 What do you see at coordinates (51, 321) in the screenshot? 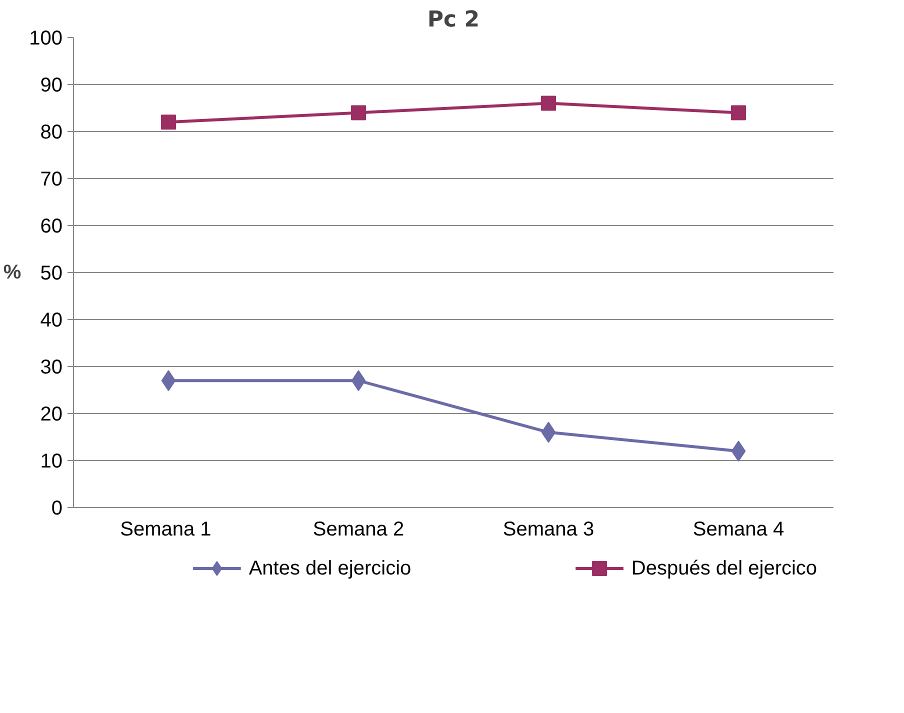
I see `y-tick-label: 40` at bounding box center [51, 321].